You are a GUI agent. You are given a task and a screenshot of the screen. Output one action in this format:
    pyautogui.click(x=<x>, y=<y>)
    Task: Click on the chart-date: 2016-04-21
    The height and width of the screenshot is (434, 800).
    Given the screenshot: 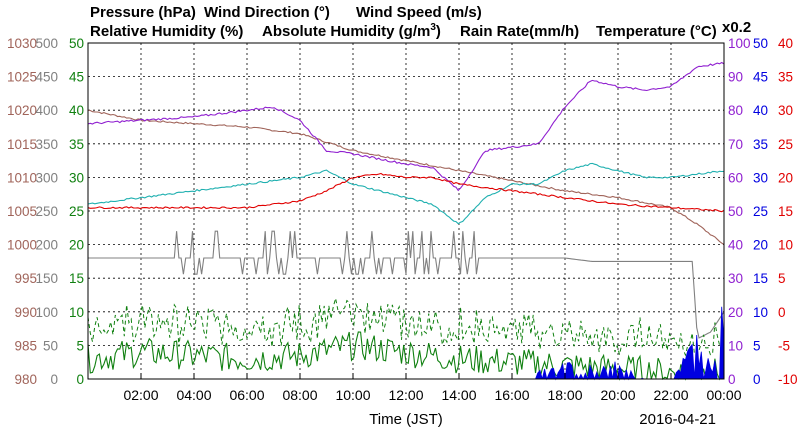 What is the action you would take?
    pyautogui.click(x=677, y=419)
    